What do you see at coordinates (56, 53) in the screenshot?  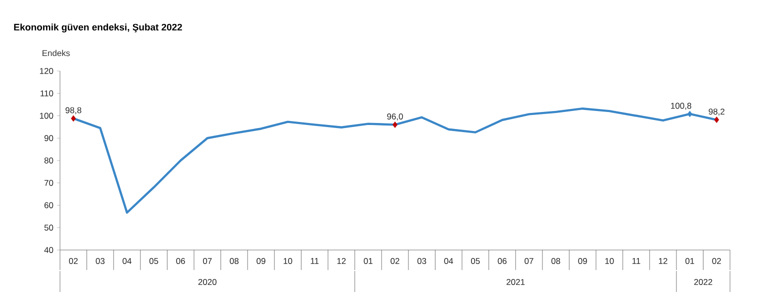 I see `y-axis-title: Endeks` at bounding box center [56, 53].